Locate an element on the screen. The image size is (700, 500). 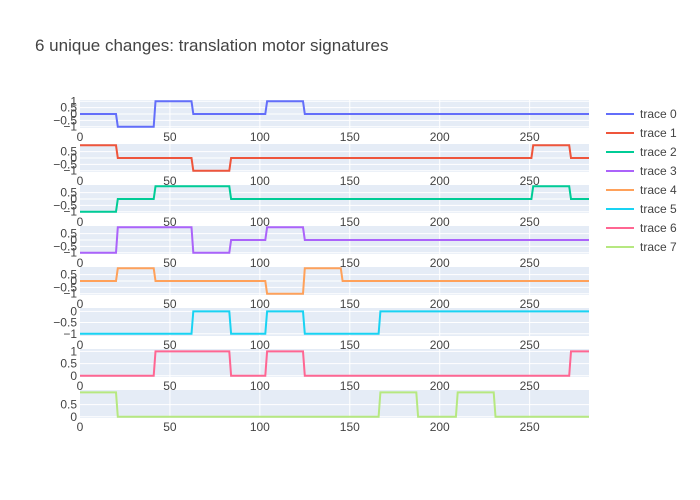
legend-item-3: trace 3 is located at coordinates (641, 171).